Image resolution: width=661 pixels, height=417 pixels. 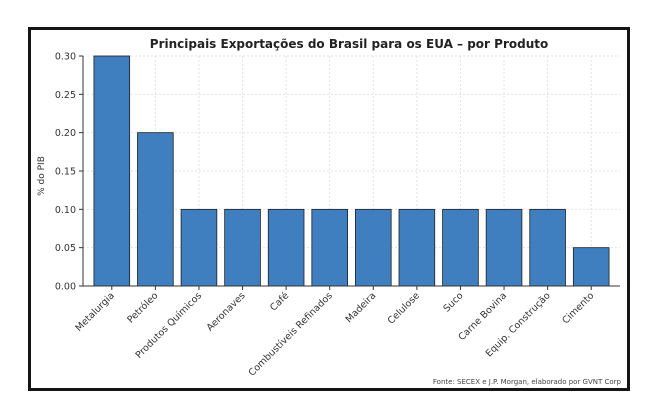 I want to click on y-tick-label: 0.05, so click(x=65, y=248).